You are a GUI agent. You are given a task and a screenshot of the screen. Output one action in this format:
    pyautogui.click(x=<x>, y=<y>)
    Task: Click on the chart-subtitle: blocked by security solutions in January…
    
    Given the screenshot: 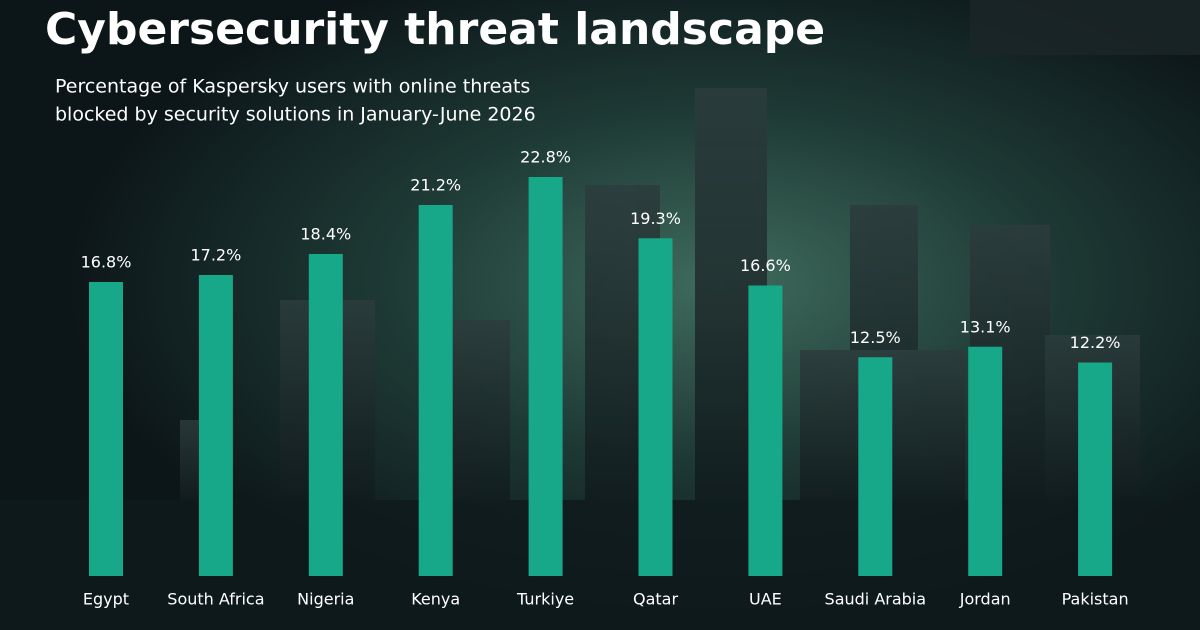 What is the action you would take?
    pyautogui.click(x=295, y=115)
    